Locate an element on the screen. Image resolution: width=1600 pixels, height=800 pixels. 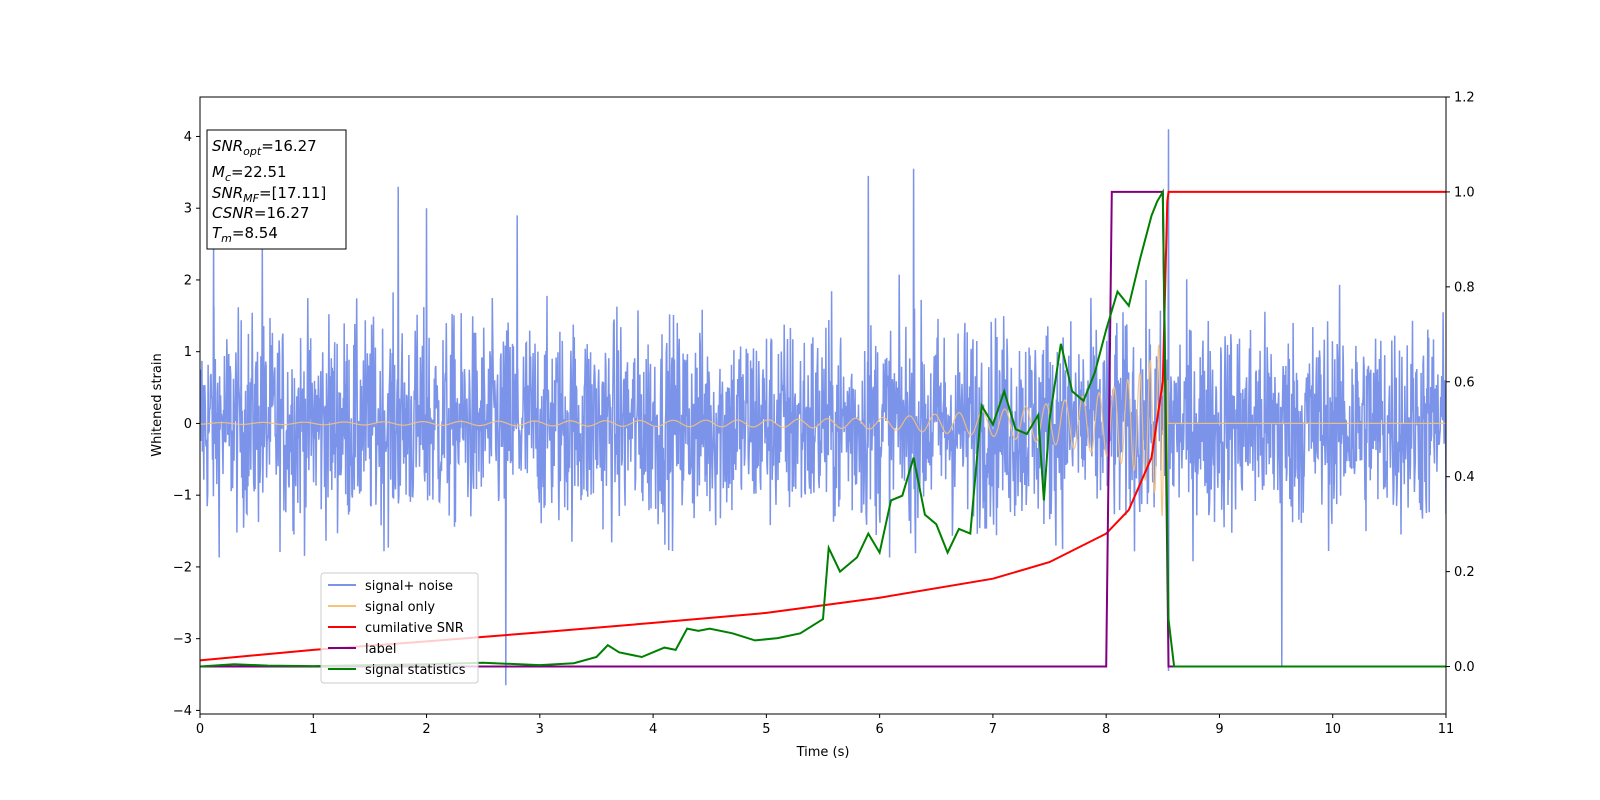
legend-label-label: label is located at coordinates (380, 649).